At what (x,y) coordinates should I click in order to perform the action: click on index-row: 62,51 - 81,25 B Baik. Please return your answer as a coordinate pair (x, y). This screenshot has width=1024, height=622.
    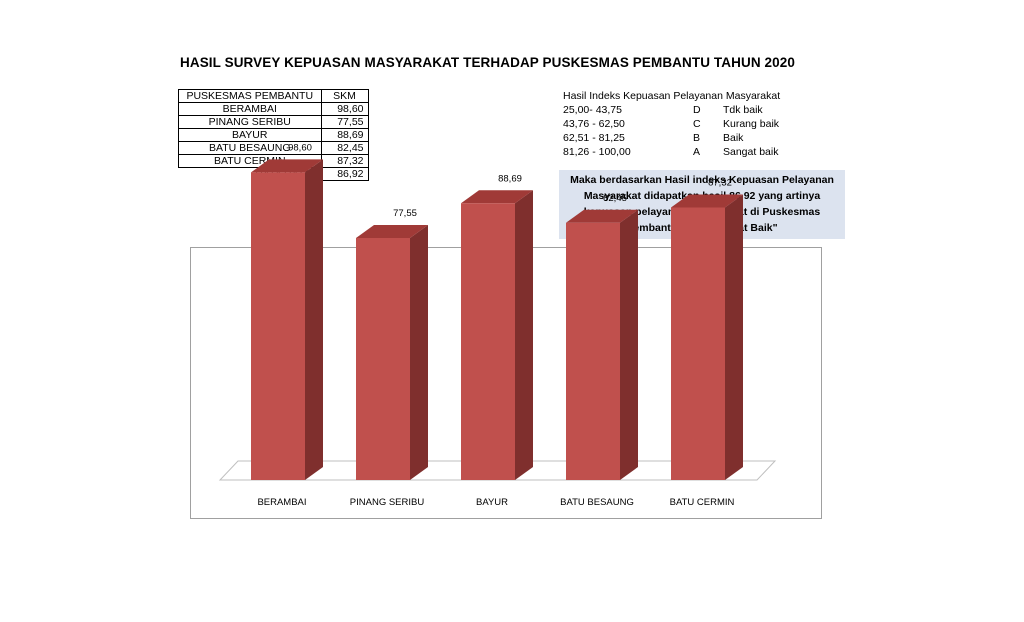
    Looking at the image, I should click on (671, 138).